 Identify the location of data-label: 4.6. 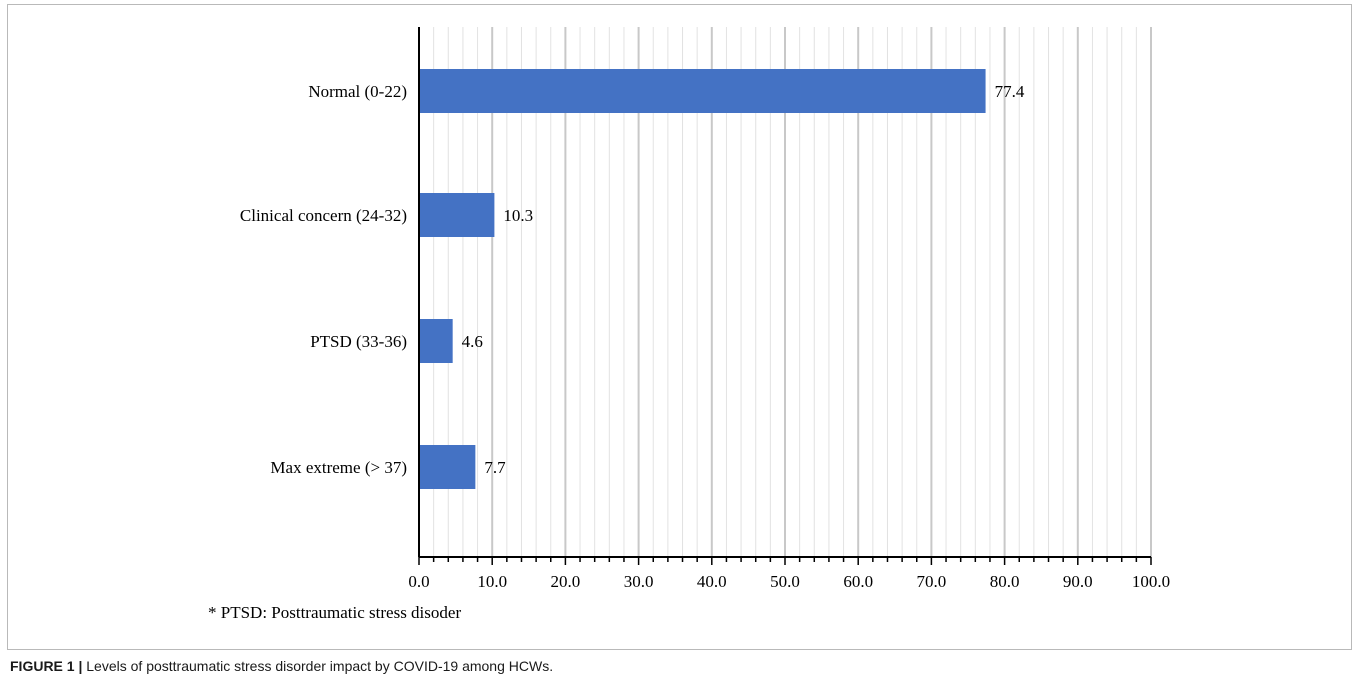
(472, 341).